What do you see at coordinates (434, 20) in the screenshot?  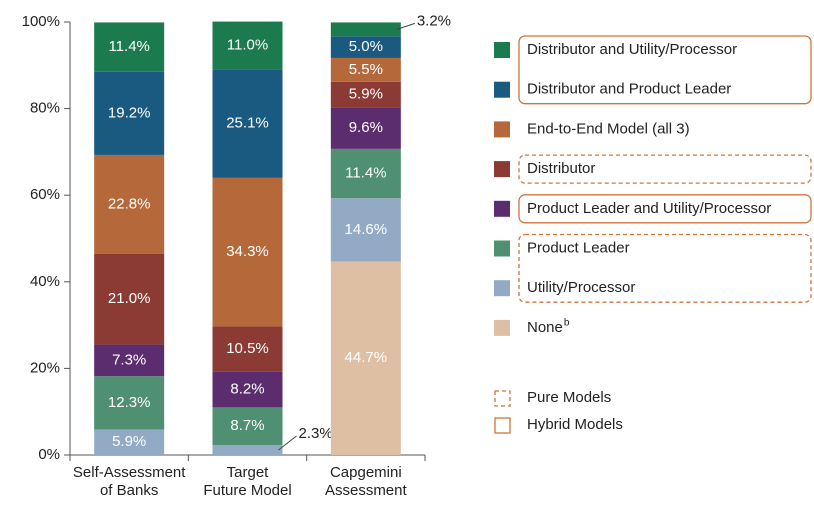 I see `data-label: 3.2%` at bounding box center [434, 20].